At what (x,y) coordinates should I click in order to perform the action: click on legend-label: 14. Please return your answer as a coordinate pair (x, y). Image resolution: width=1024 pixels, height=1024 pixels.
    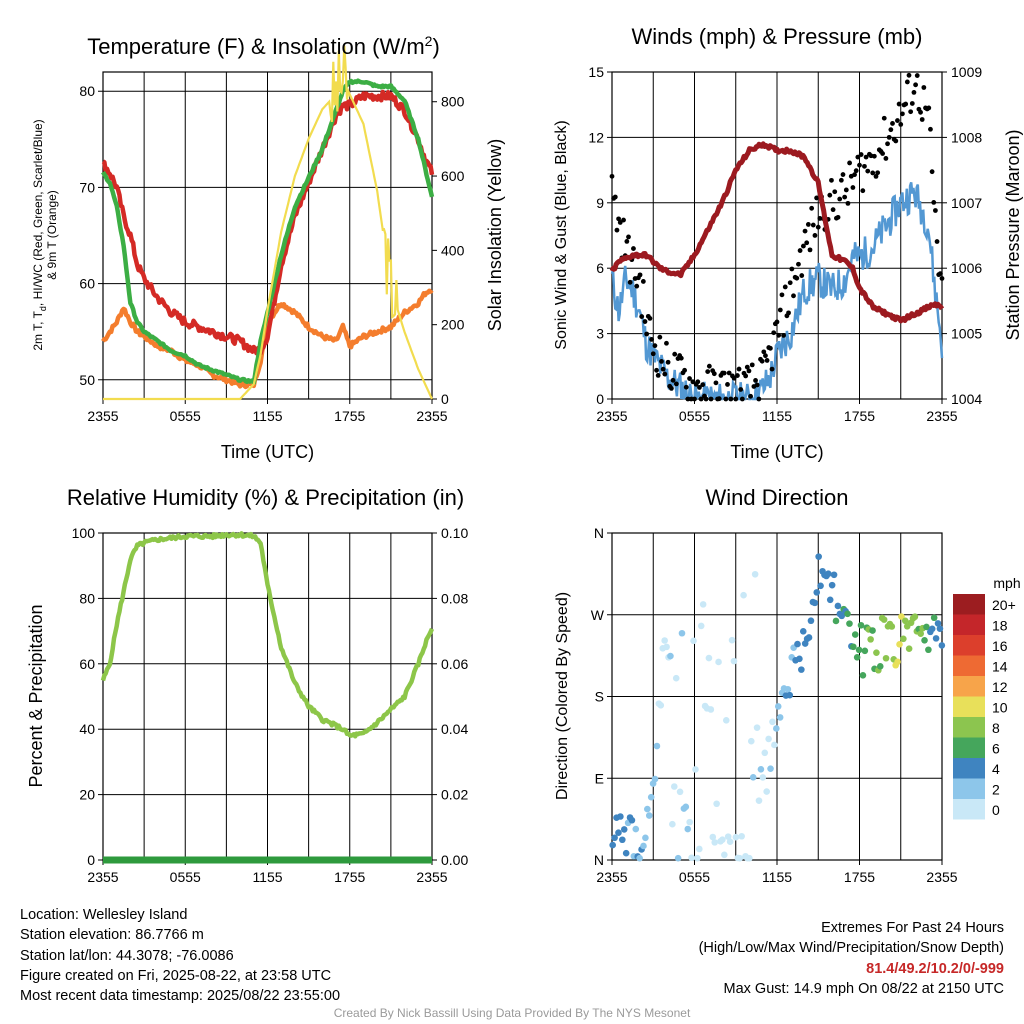
    Looking at the image, I should click on (1000, 667).